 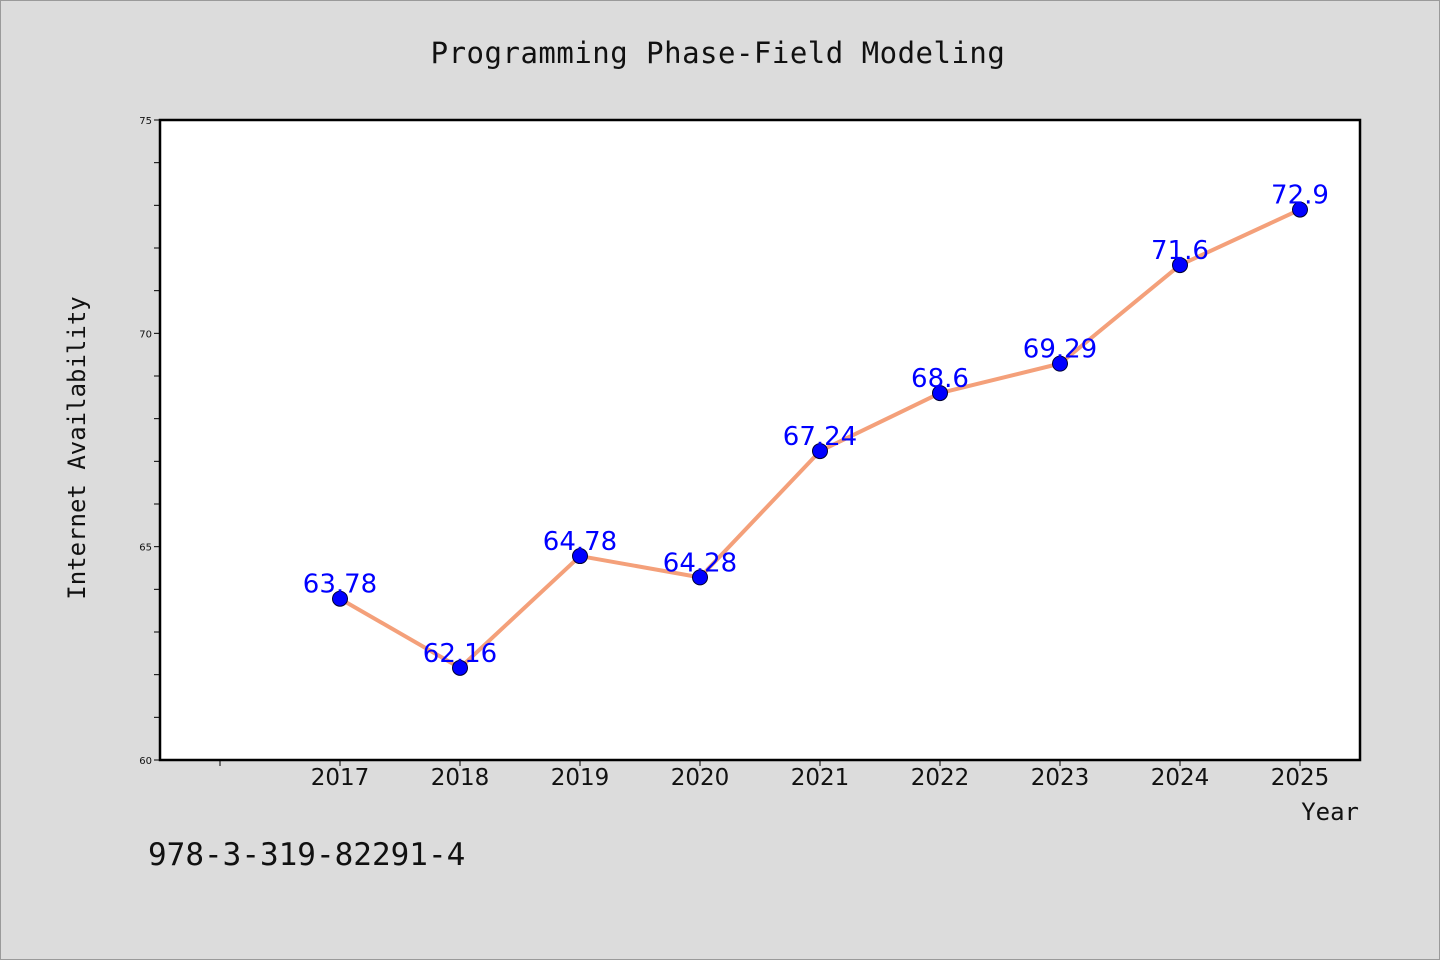 I want to click on x-tick-label: 2017, so click(x=340, y=778).